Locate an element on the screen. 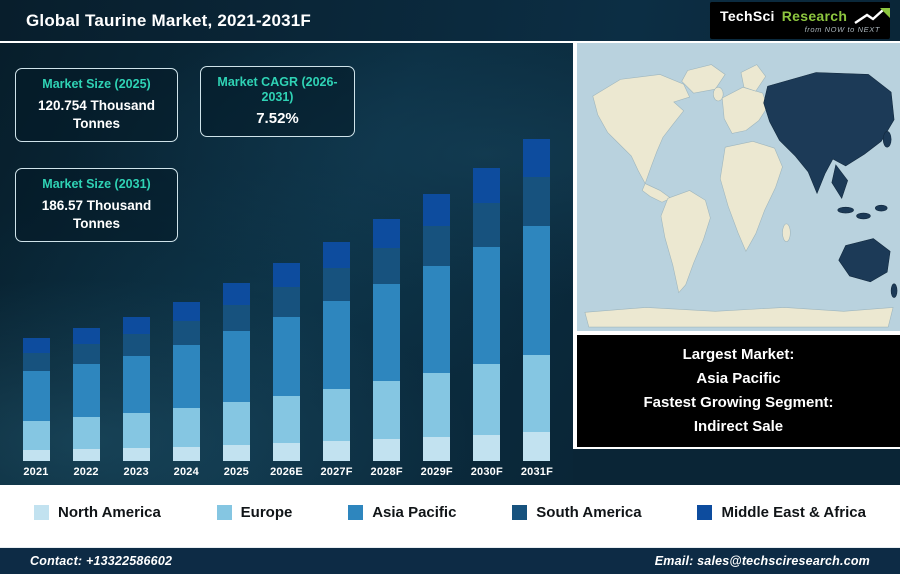 The height and width of the screenshot is (576, 900). landmass-scandinavia is located at coordinates (753, 78).